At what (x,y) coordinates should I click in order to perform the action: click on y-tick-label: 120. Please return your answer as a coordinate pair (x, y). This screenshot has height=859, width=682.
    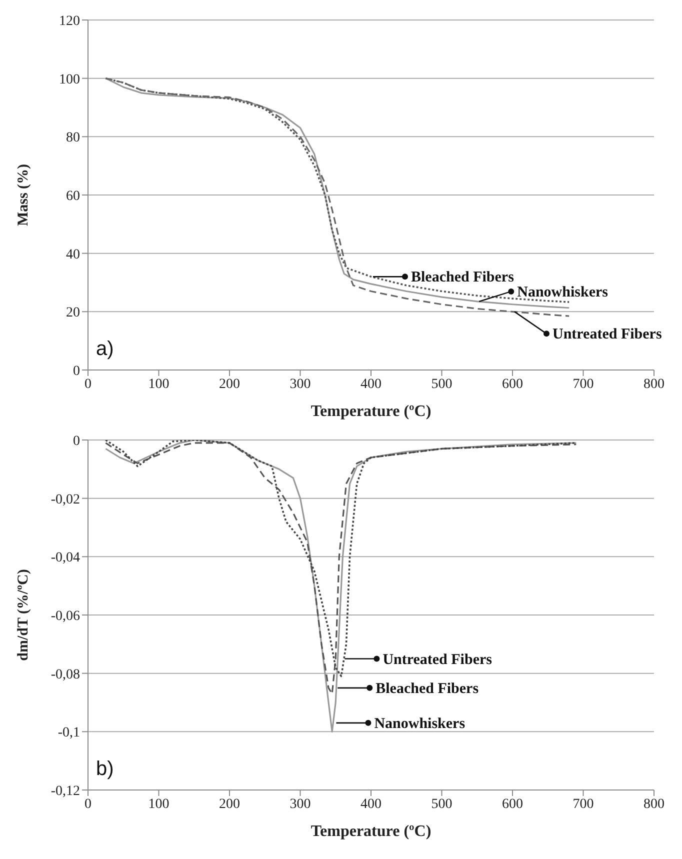
    Looking at the image, I should click on (69, 21).